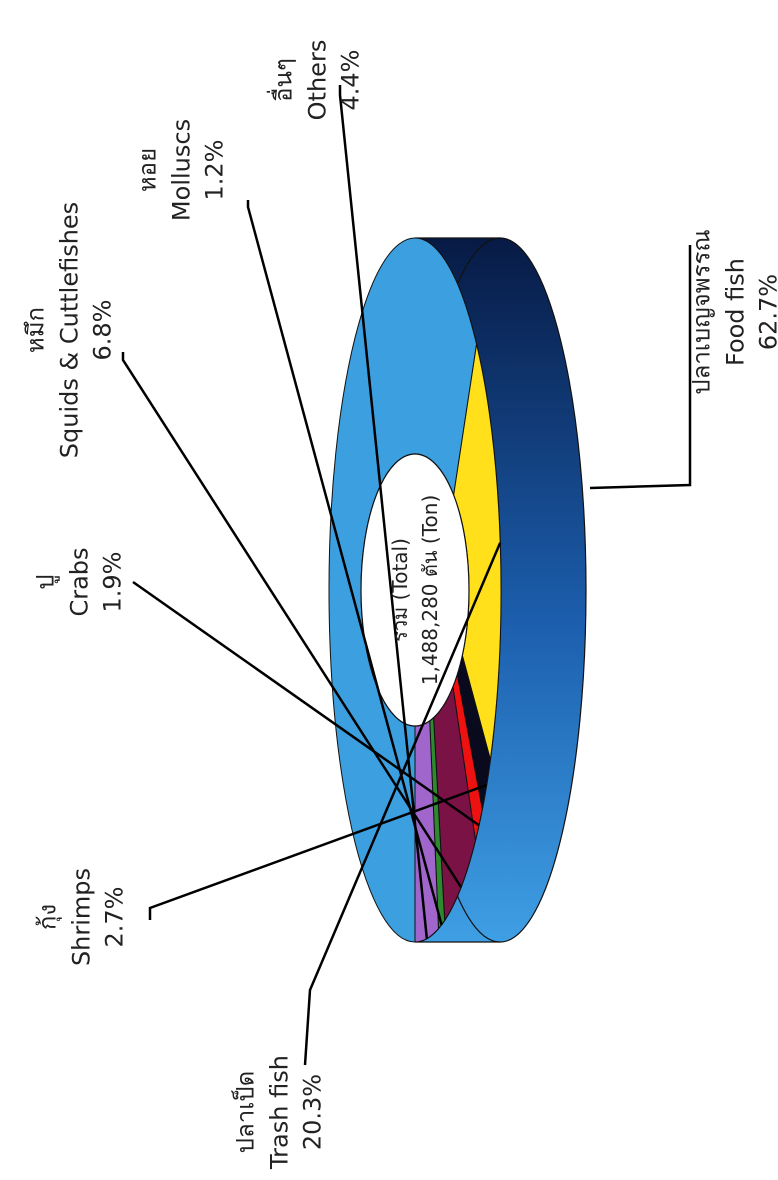 This screenshot has width=778, height=1180. I want to click on label-english: Shrimps, so click(81, 917).